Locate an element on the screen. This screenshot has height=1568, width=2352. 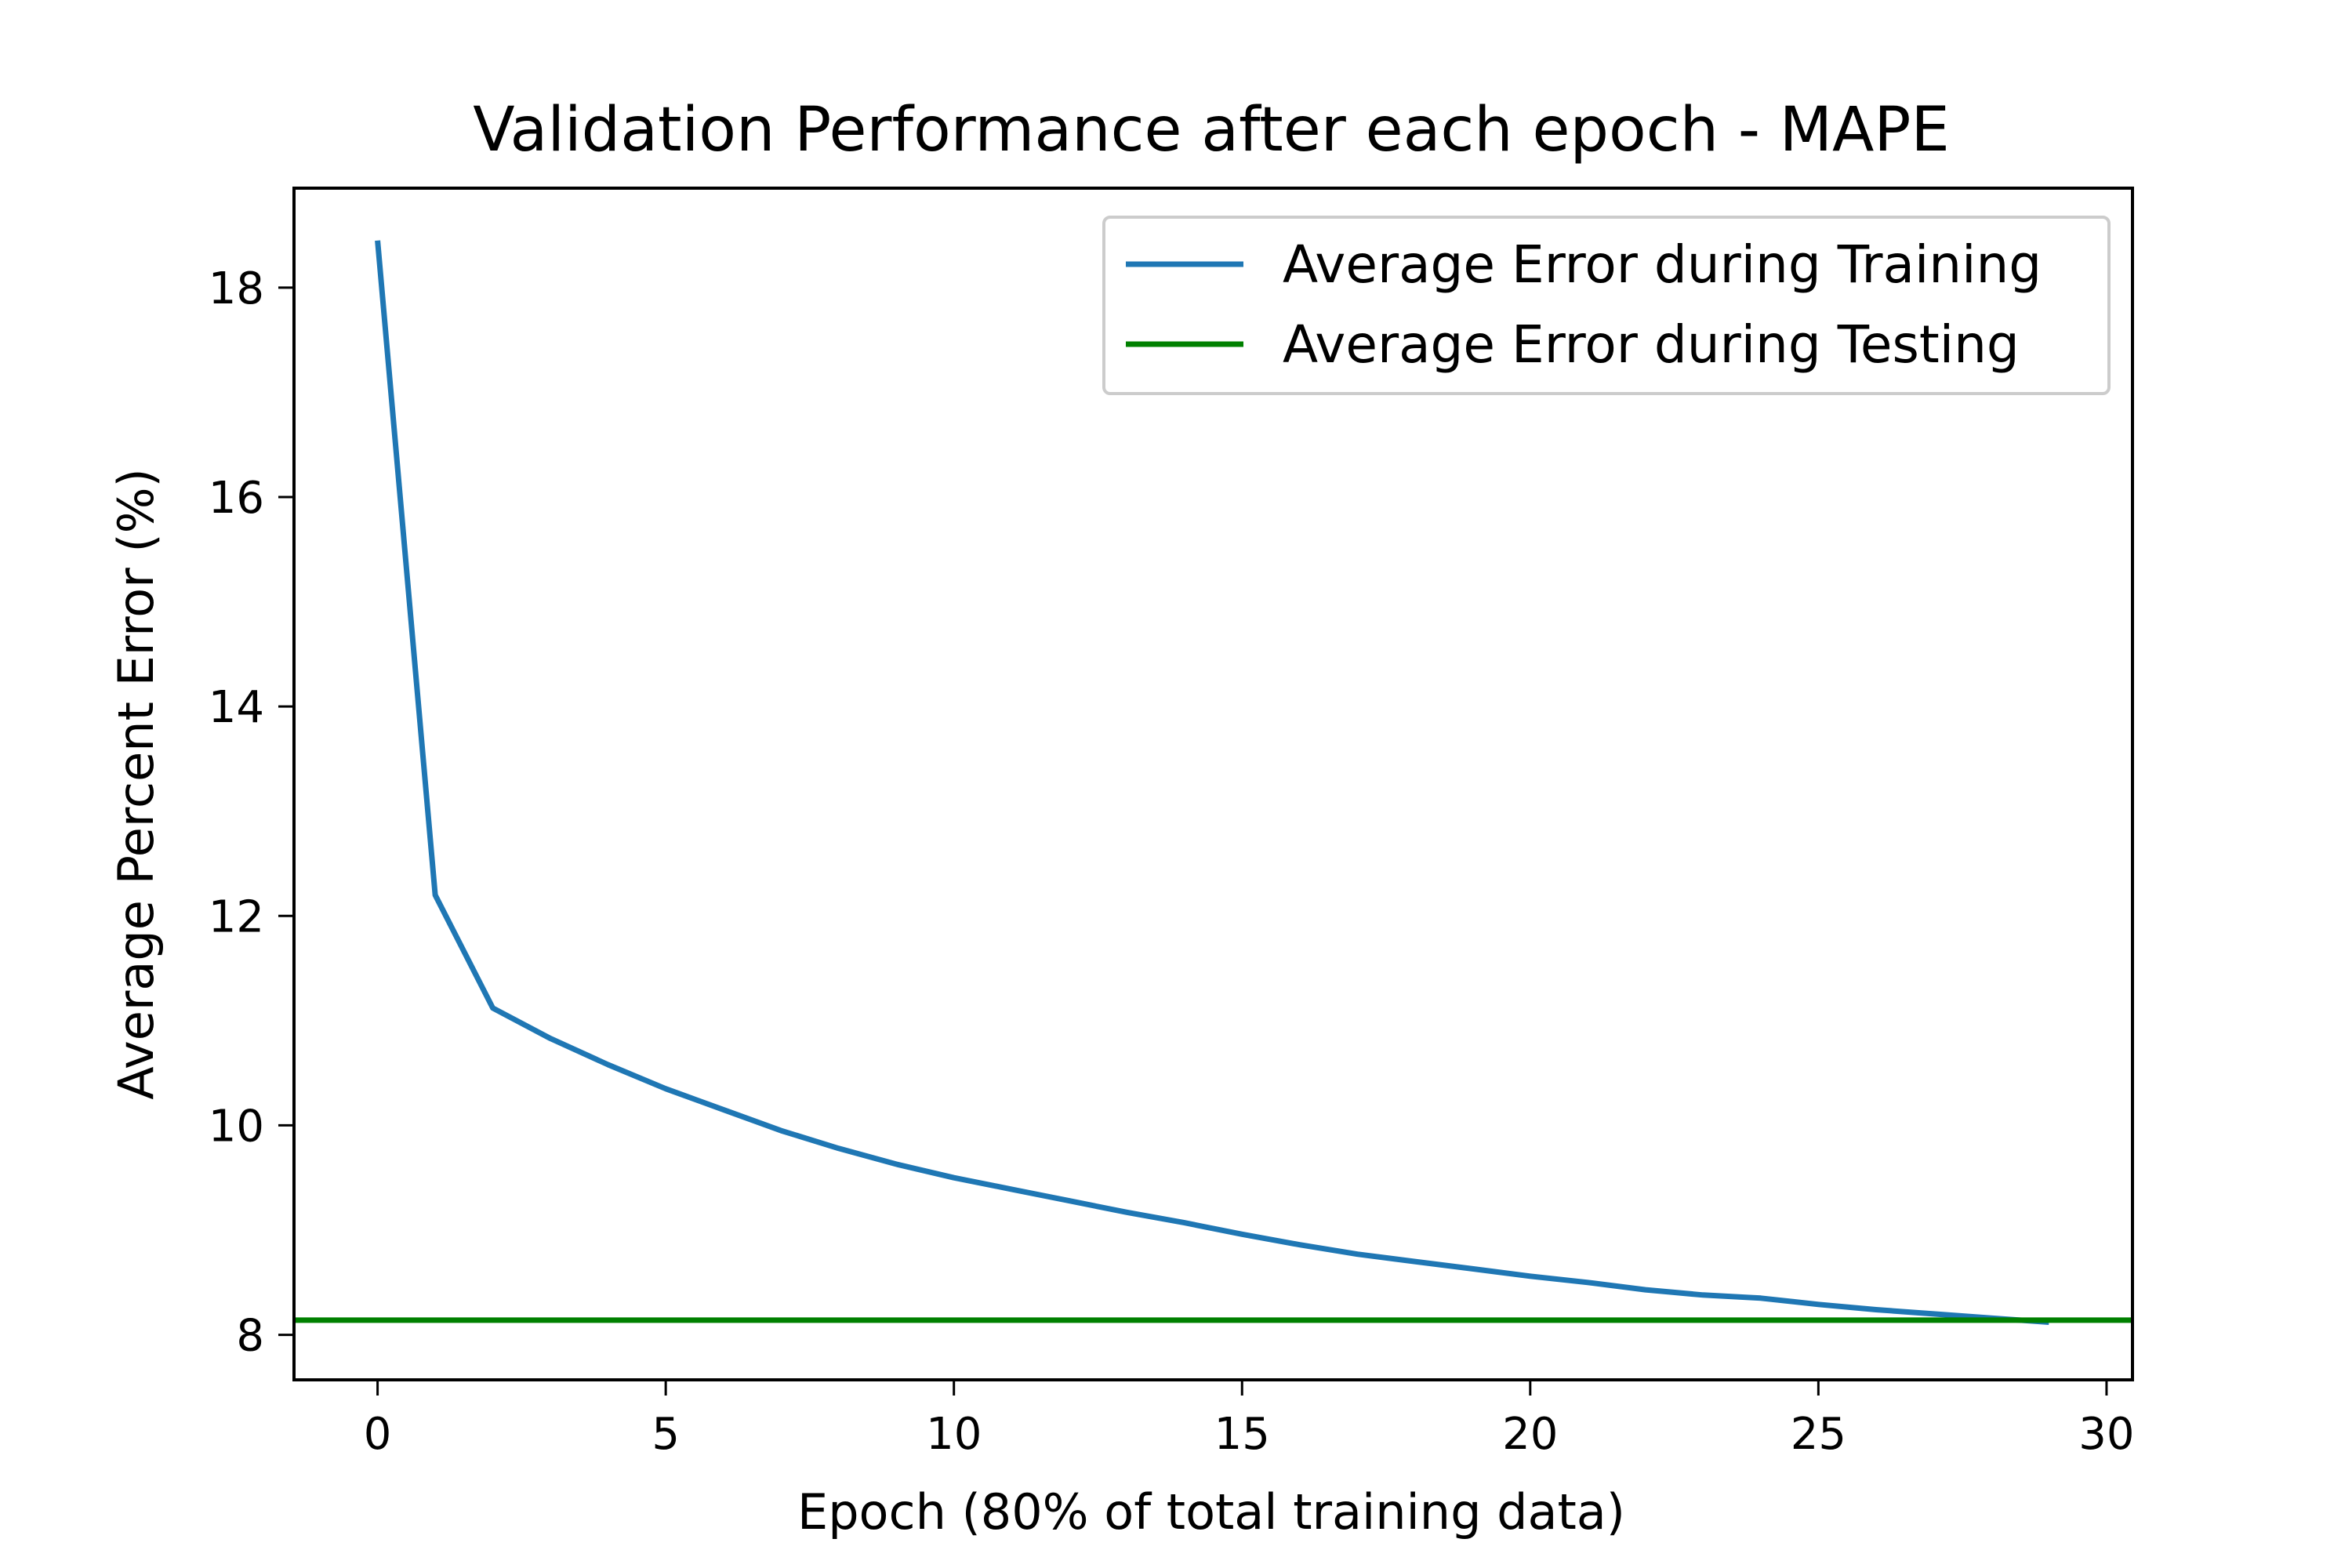
y-tick-label: 8 is located at coordinates (250, 1336).